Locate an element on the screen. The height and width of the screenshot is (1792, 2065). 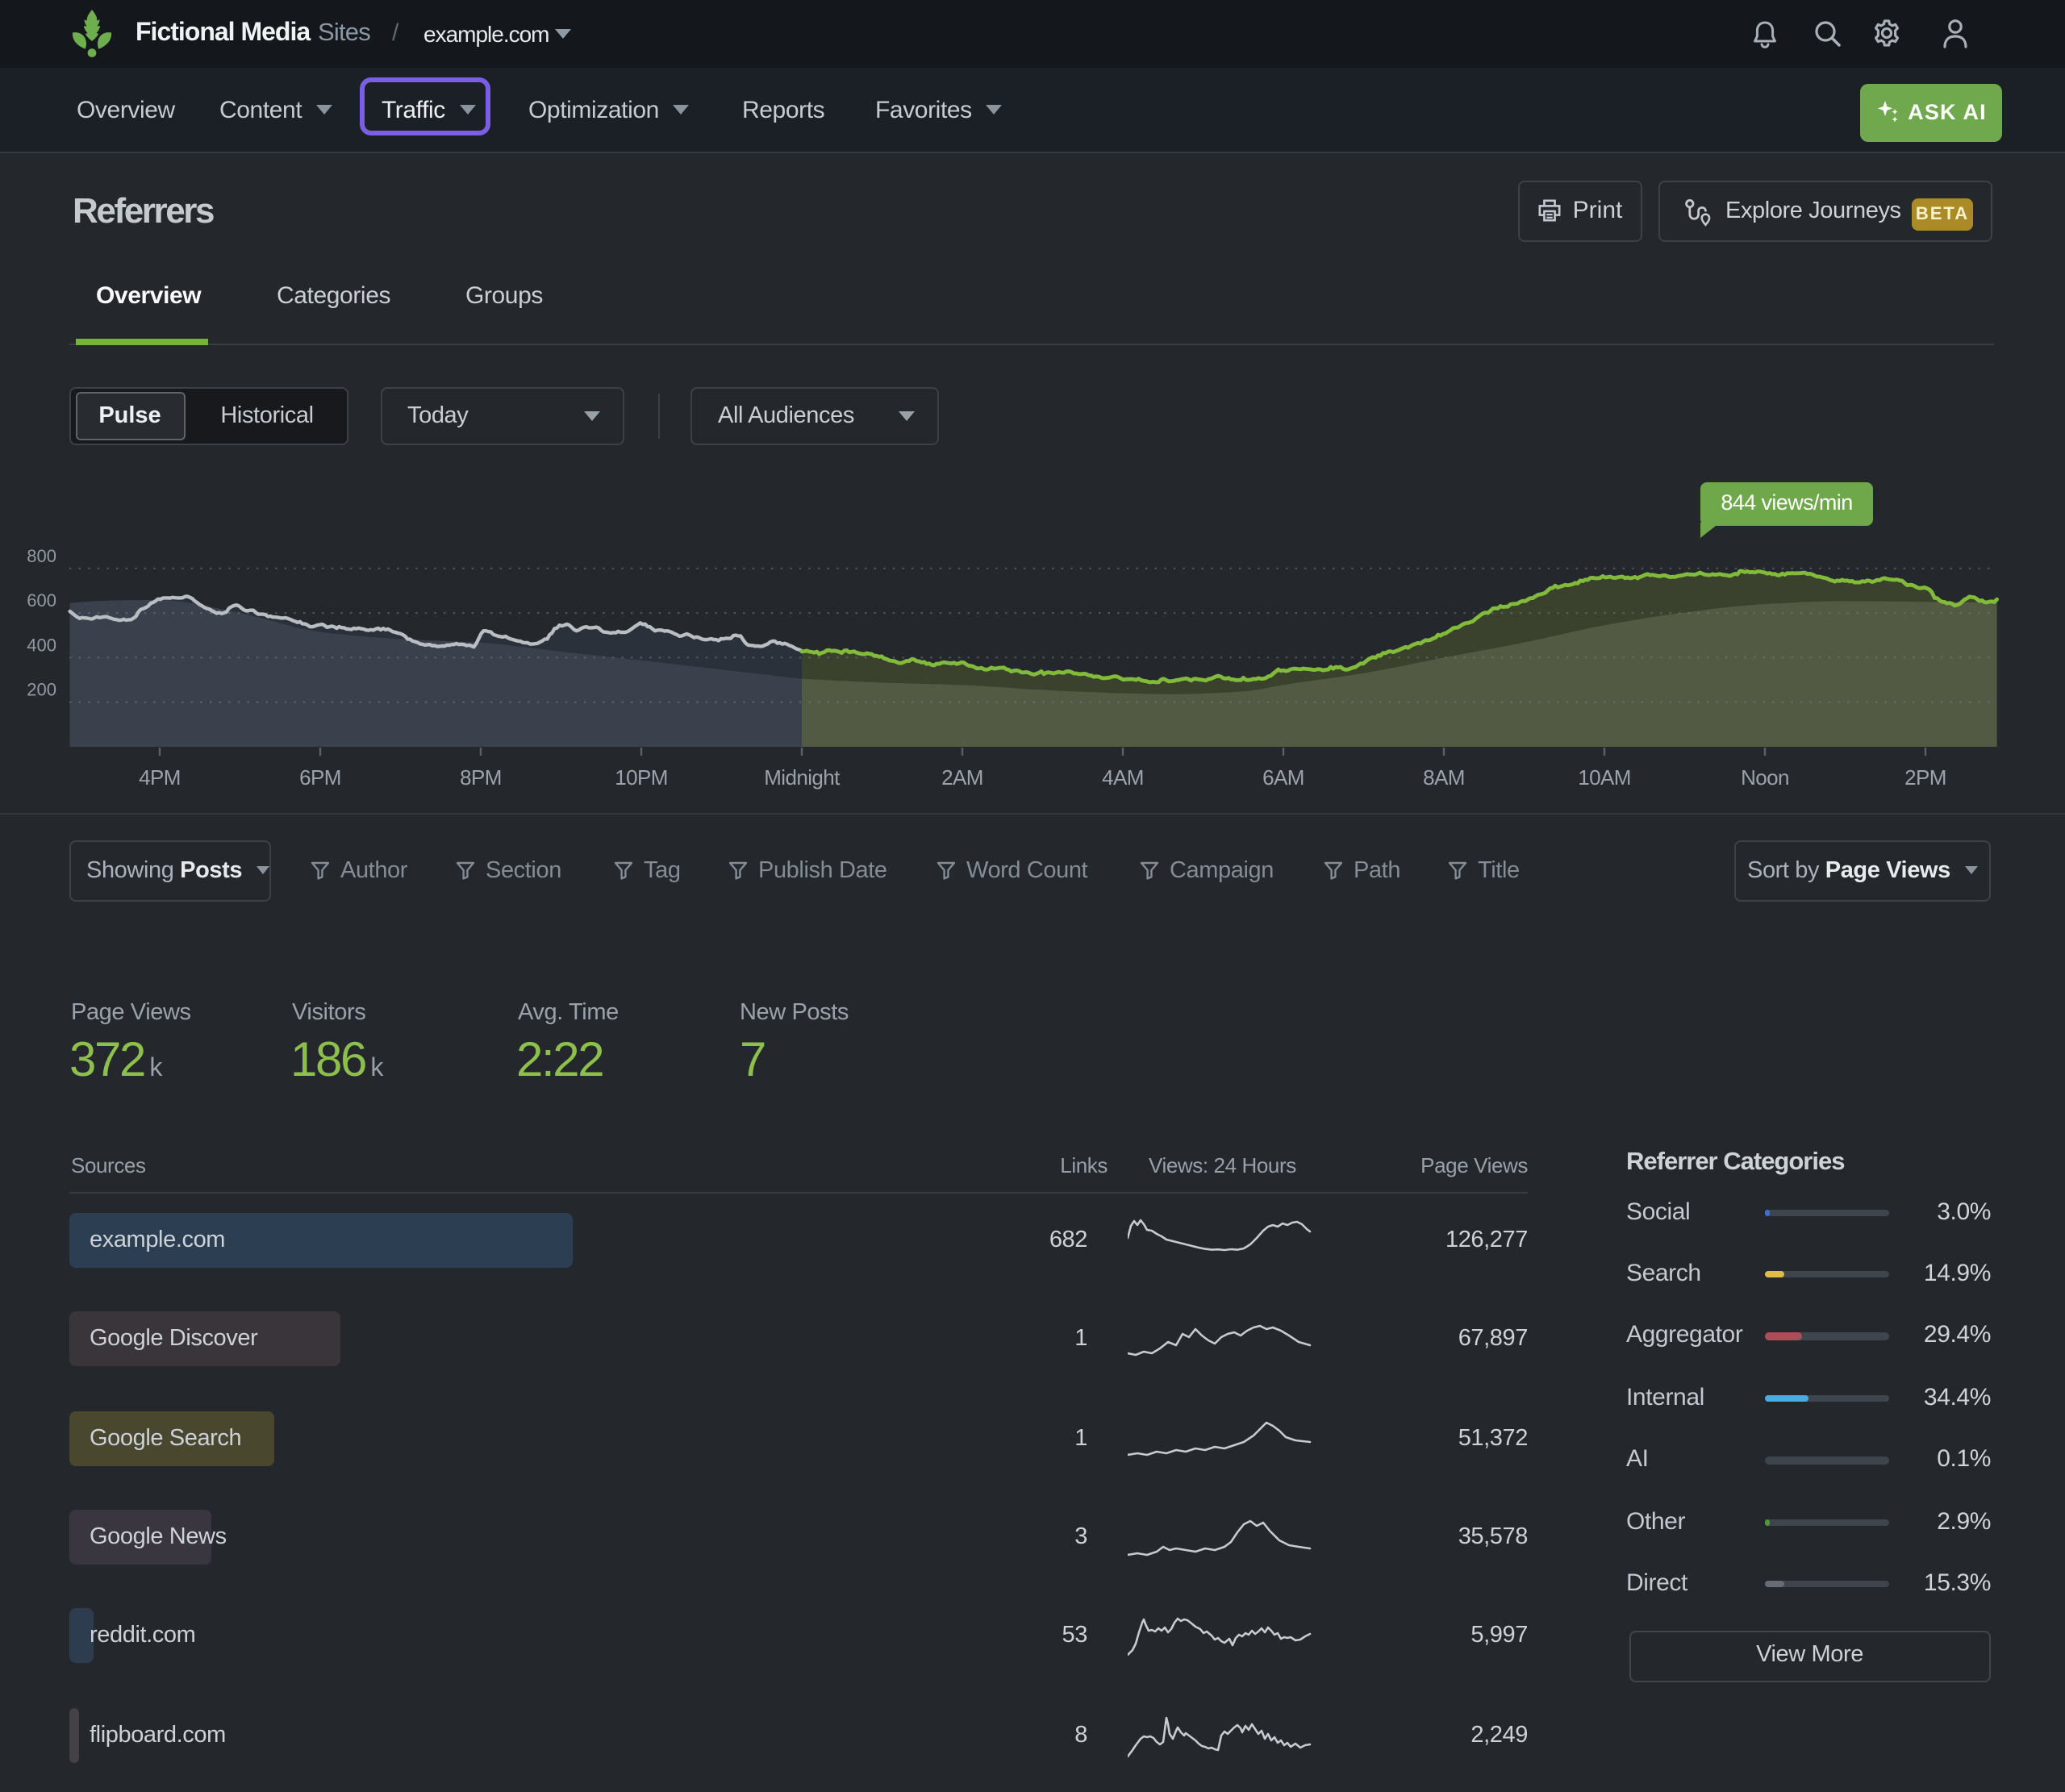
svg-text: 6PM is located at coordinates (320, 777).